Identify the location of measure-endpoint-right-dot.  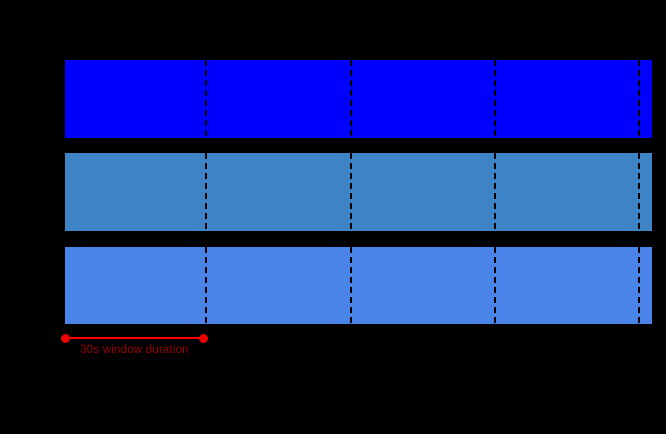
(203, 338).